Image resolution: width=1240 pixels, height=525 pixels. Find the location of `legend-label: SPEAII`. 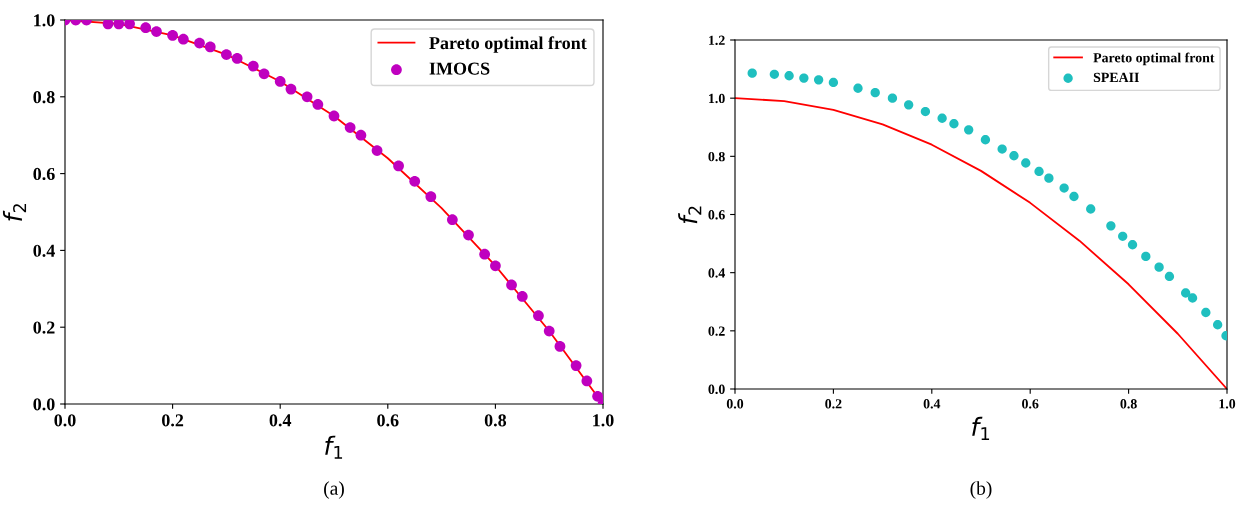

legend-label: SPEAII is located at coordinates (1116, 77).